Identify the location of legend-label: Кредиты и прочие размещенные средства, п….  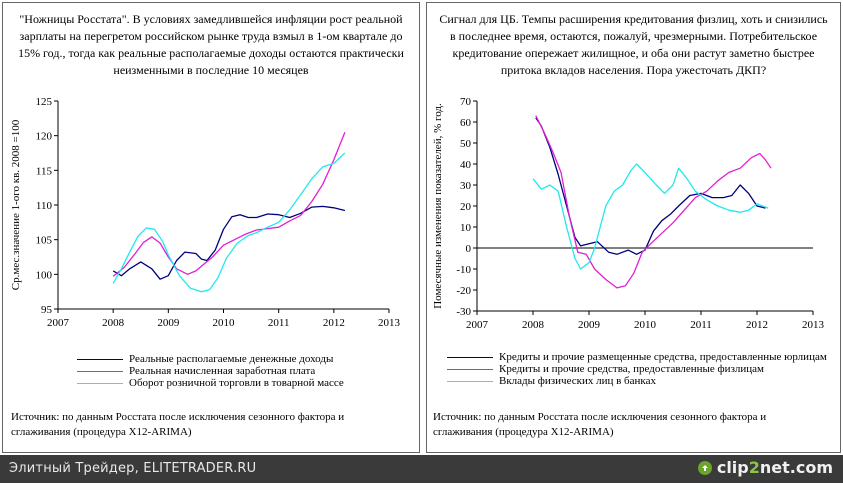
(663, 357).